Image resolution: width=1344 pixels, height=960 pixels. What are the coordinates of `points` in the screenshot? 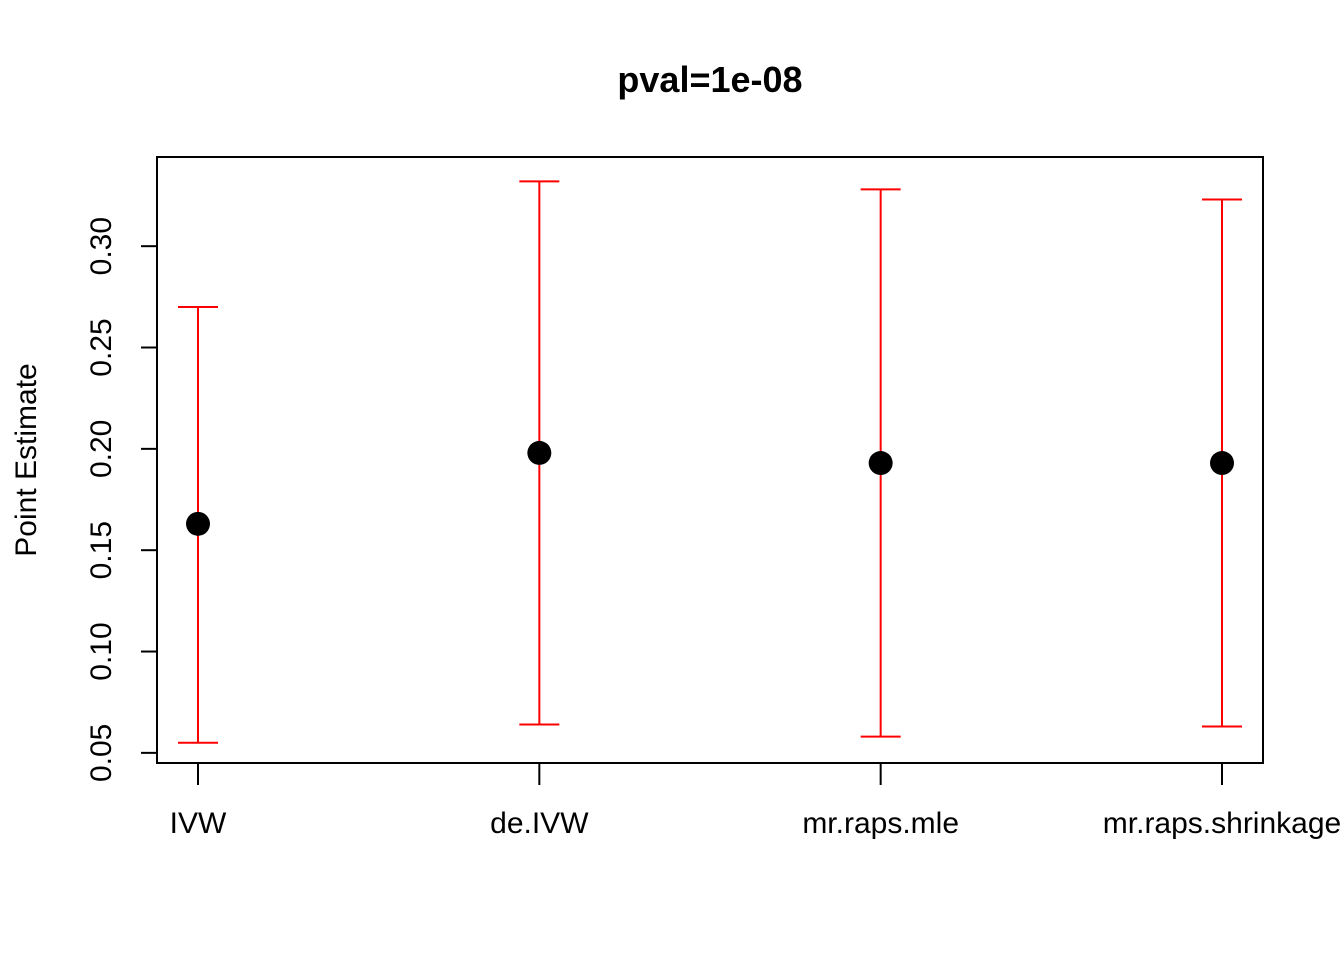 It's located at (710, 488).